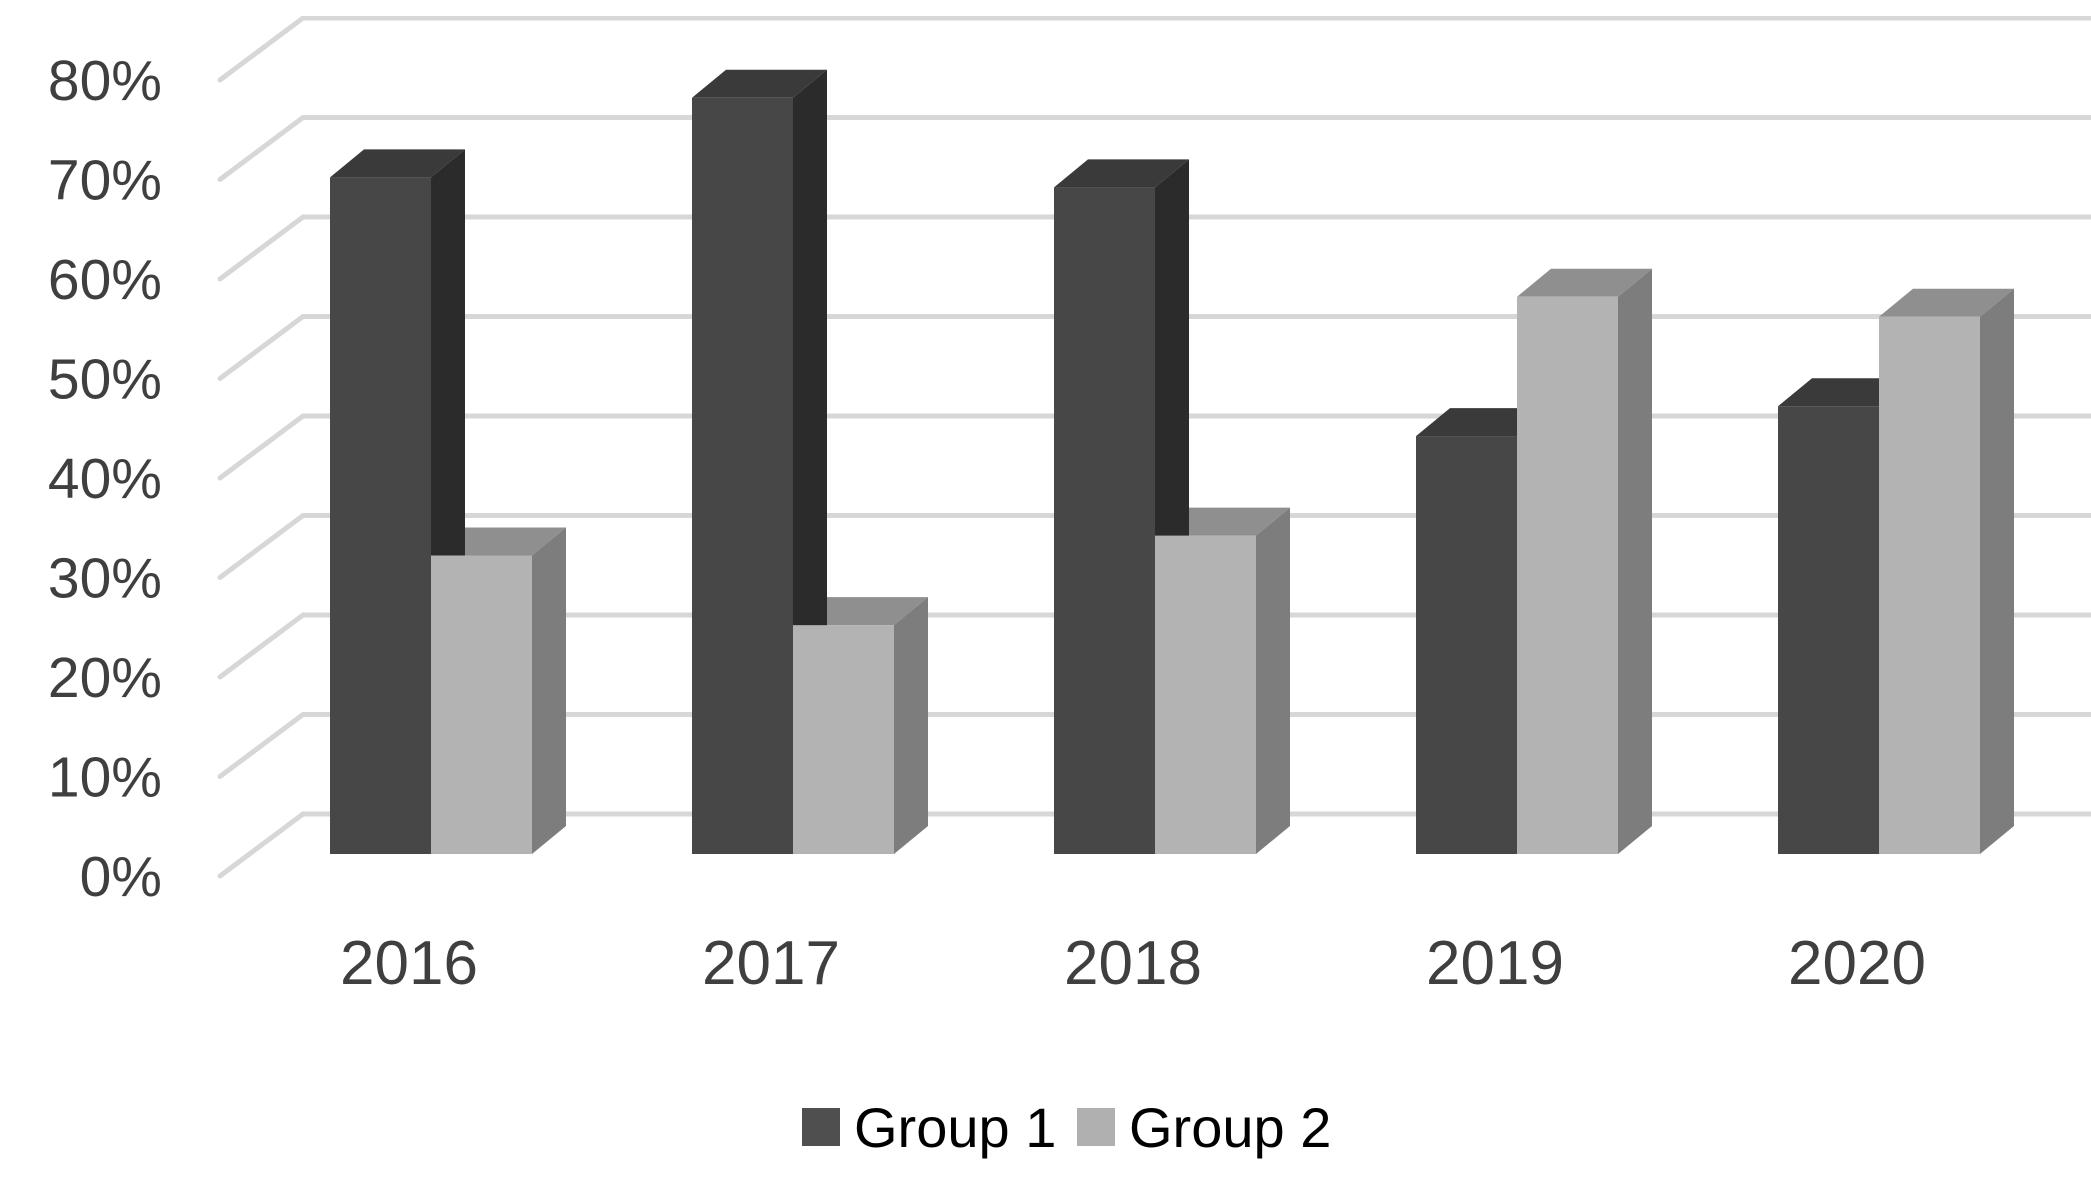  What do you see at coordinates (409, 963) in the screenshot?
I see `x-axis-label-2016: 2016` at bounding box center [409, 963].